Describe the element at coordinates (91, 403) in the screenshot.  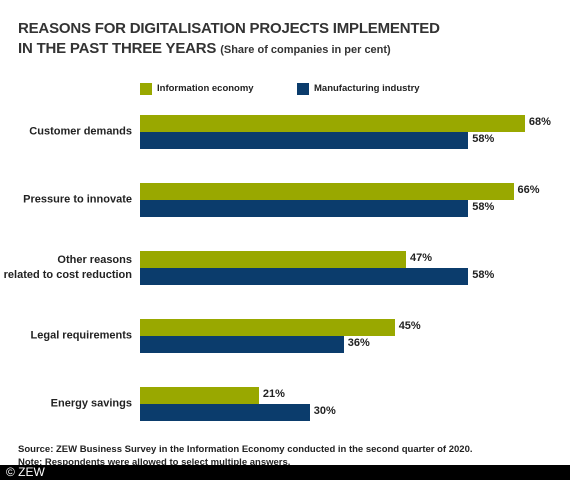
I see `category-label: Energy savings` at that location.